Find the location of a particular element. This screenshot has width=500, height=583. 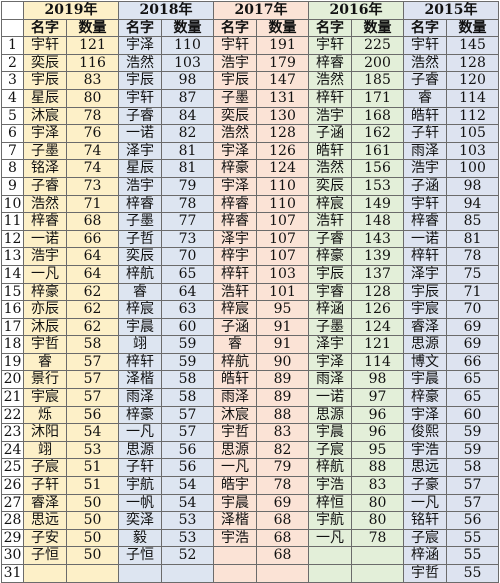

count-cell: 58 is located at coordinates (187, 380).